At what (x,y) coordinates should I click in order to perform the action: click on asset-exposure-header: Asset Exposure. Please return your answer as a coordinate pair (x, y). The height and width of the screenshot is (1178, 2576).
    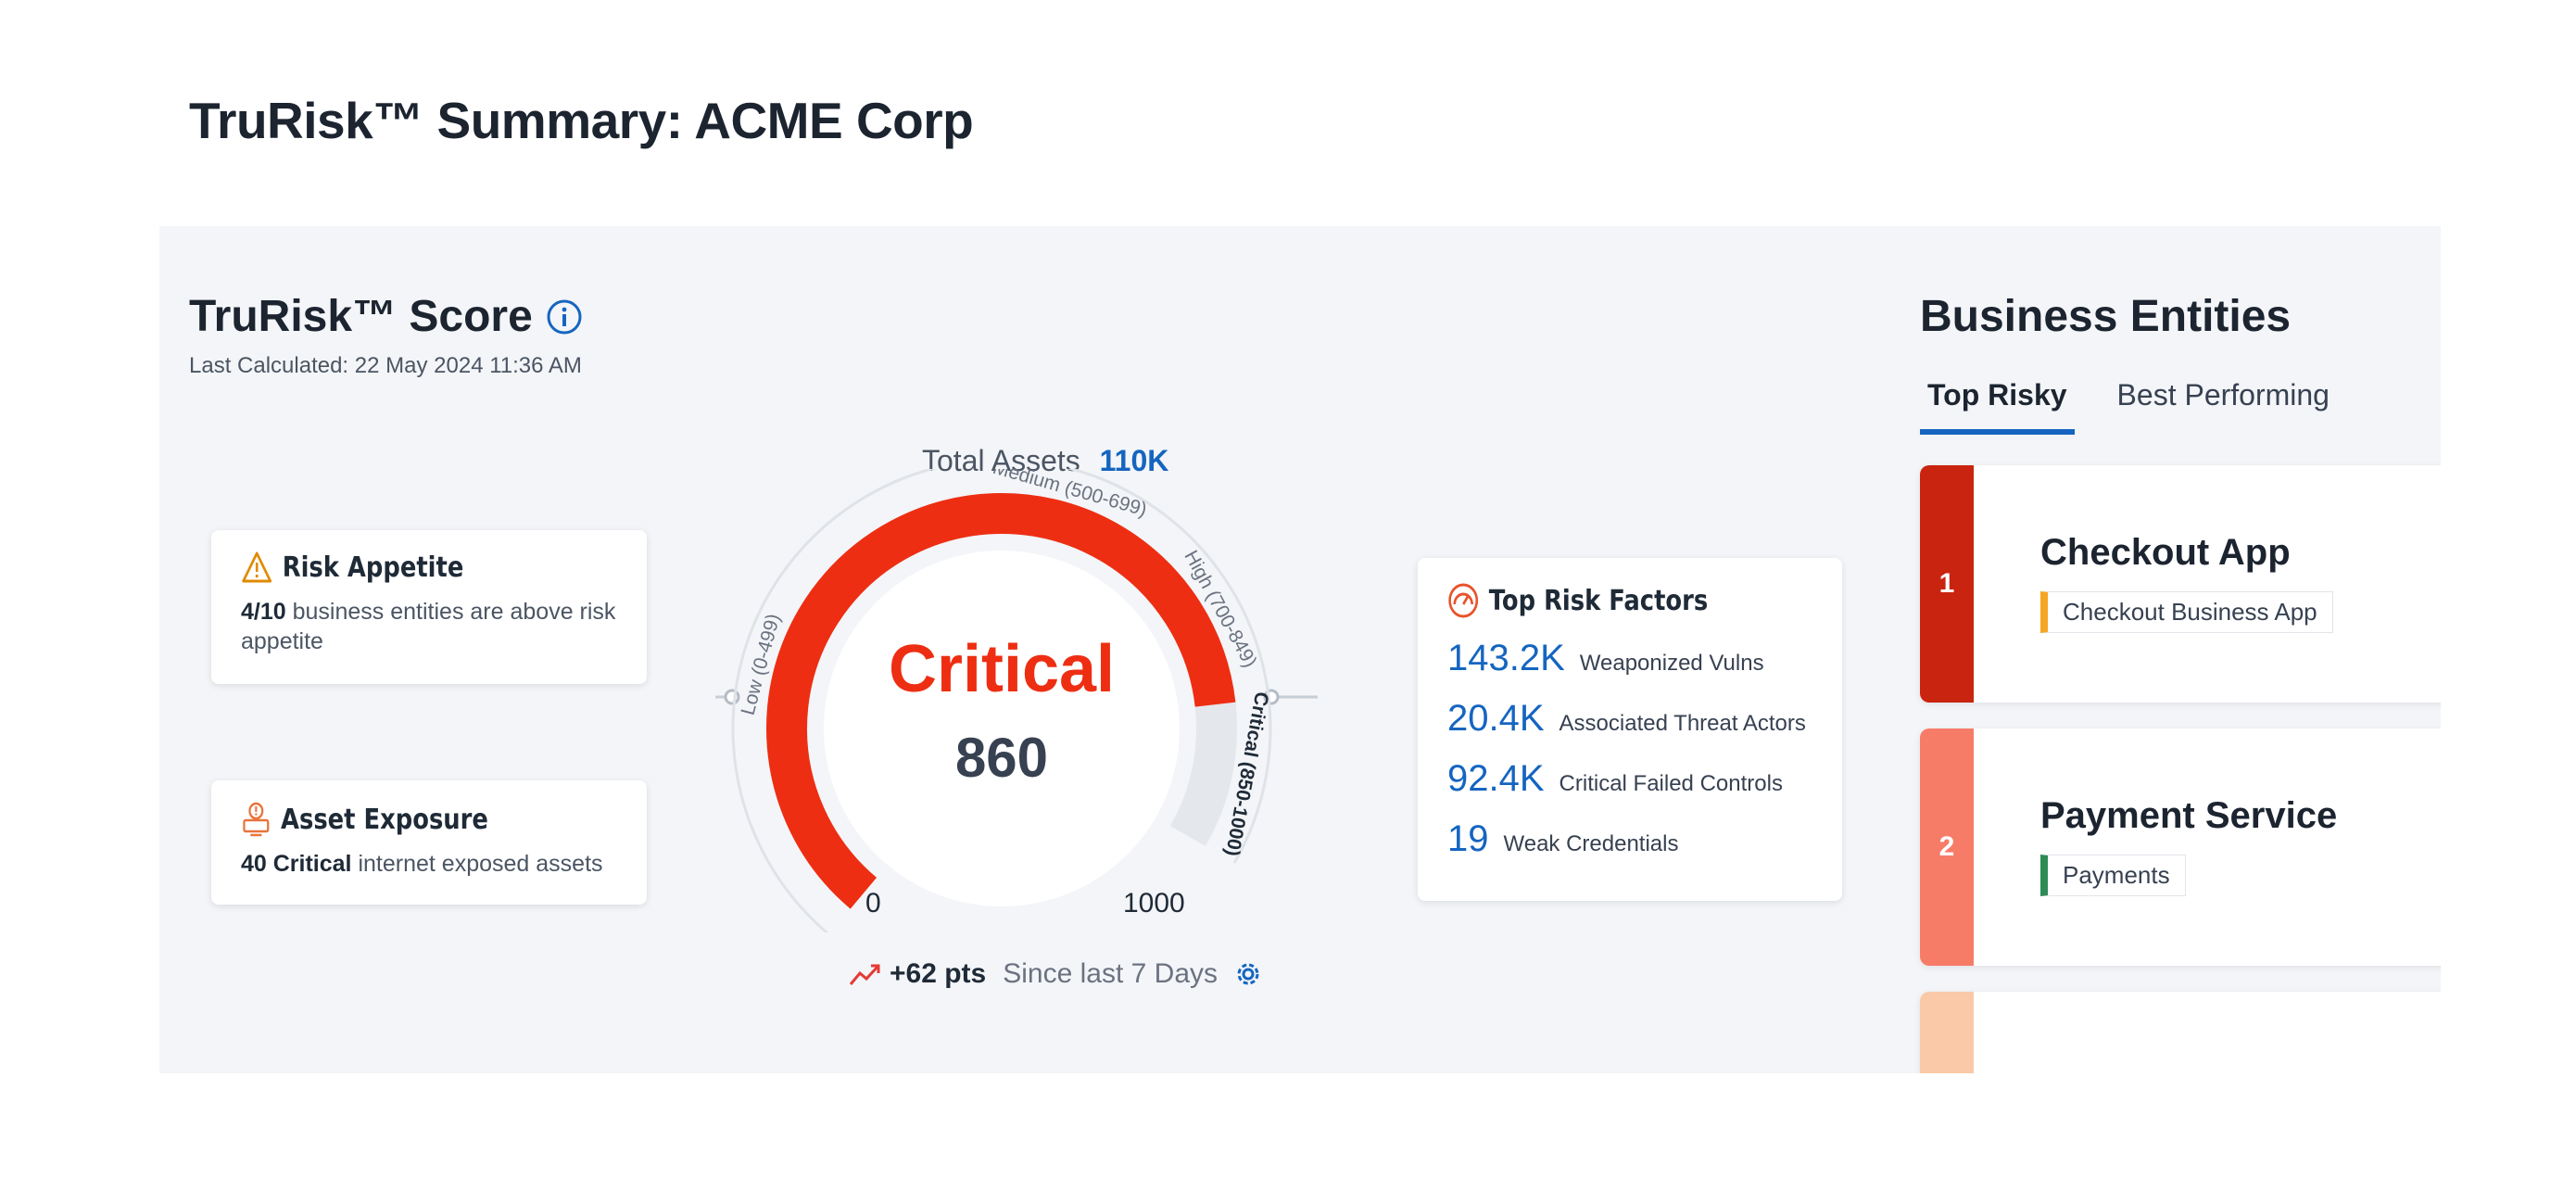
    Looking at the image, I should click on (402, 819).